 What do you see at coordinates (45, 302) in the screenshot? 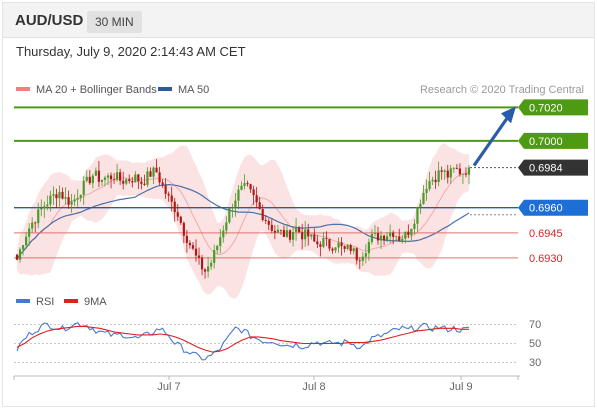
I see `rsi-legend-label: RSI` at bounding box center [45, 302].